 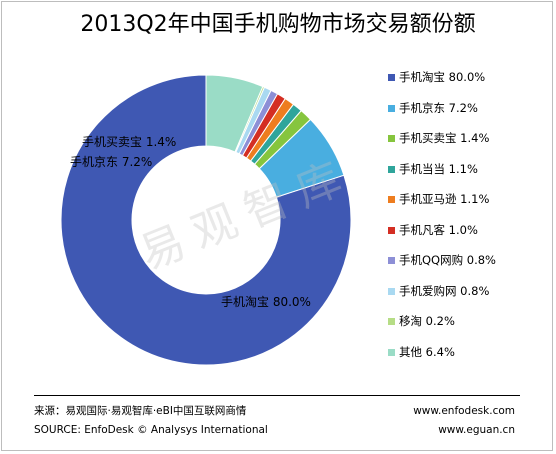 I want to click on legend-item-5: 手机凡客 1.0%, so click(x=468, y=238).